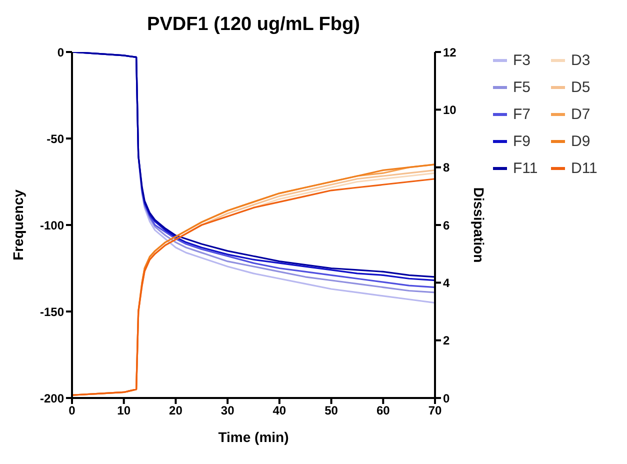  I want to click on y2-tick-label: 2, so click(446, 341).